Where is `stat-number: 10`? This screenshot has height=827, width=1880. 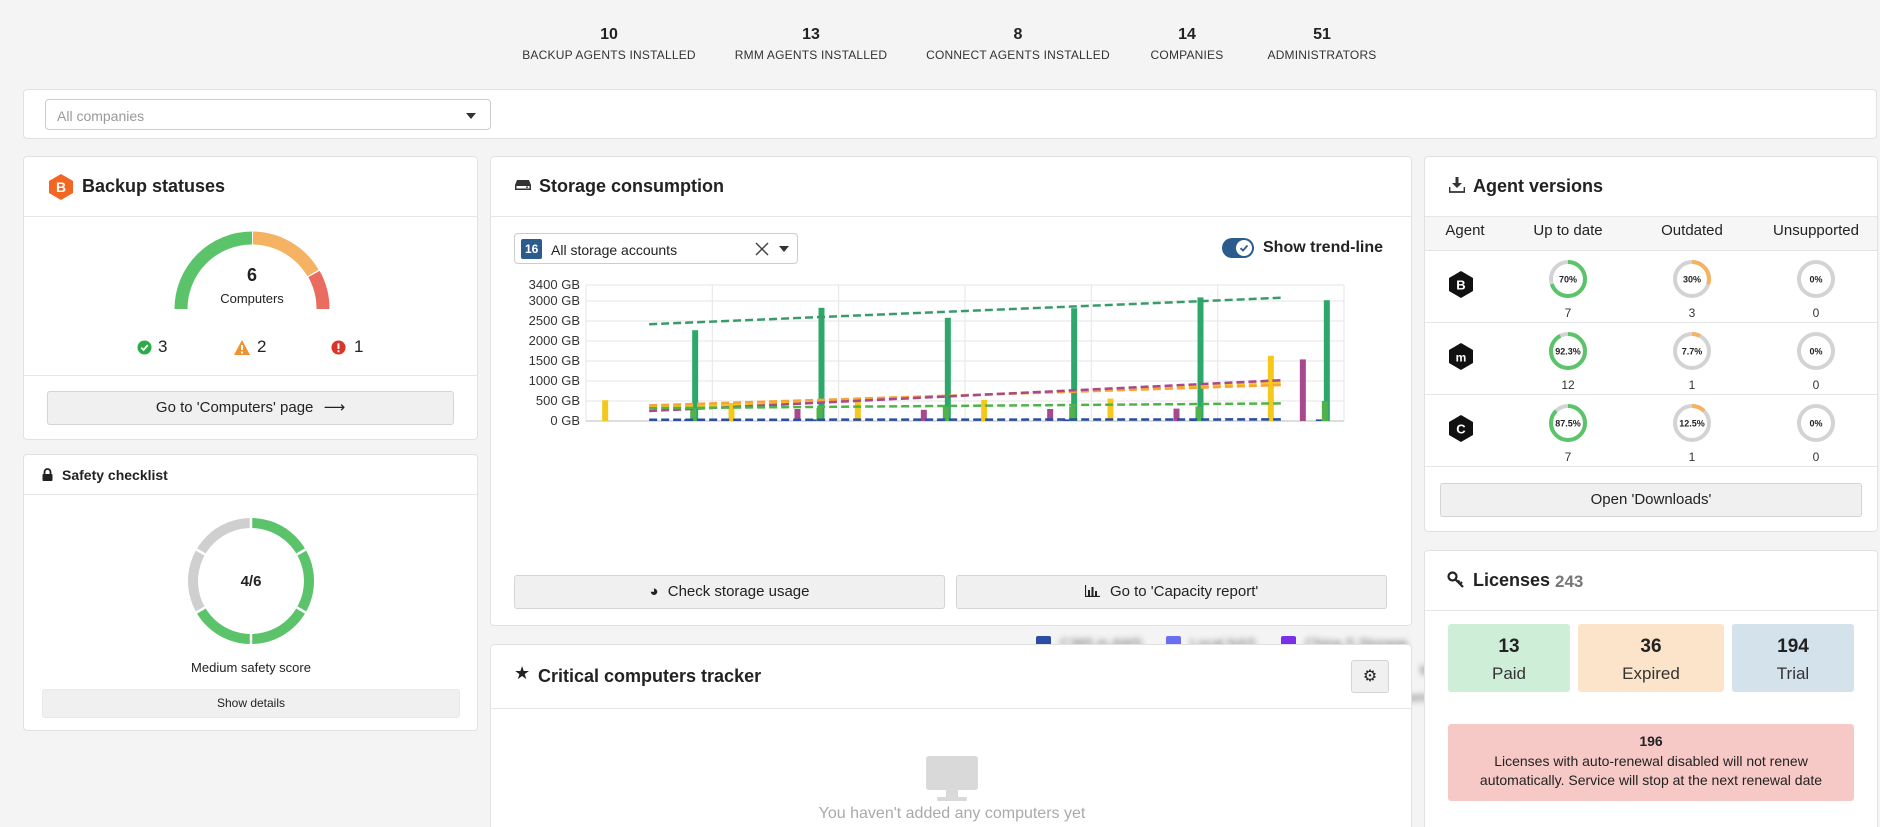
stat-number: 10 is located at coordinates (609, 34).